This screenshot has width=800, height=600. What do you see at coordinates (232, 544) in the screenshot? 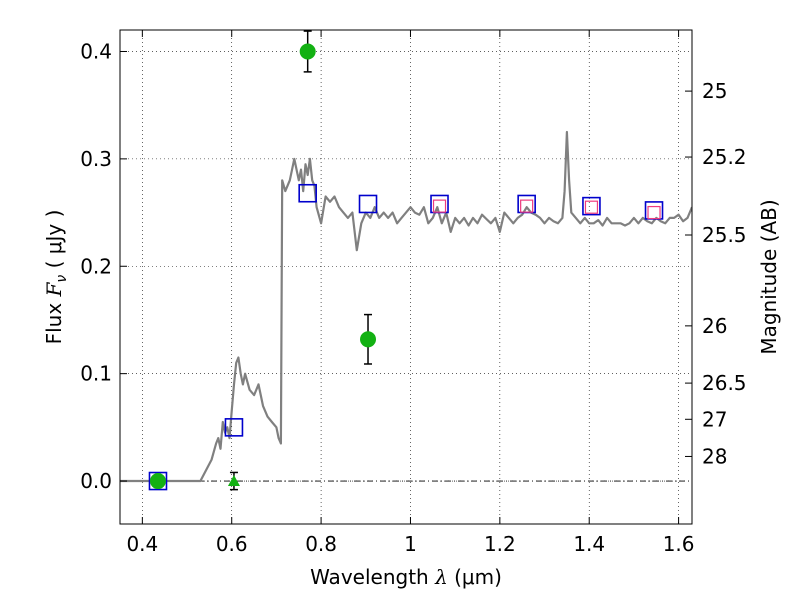
I see `x-tick-label: 0.6` at bounding box center [232, 544].